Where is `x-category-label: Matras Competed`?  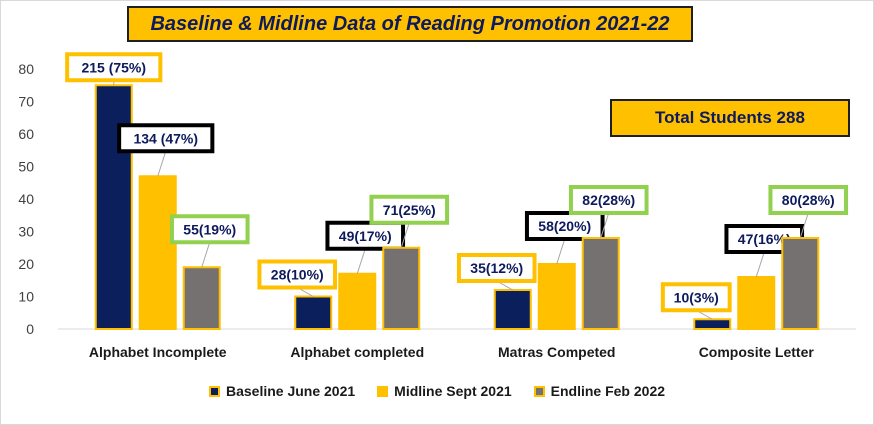
x-category-label: Matras Competed is located at coordinates (556, 352).